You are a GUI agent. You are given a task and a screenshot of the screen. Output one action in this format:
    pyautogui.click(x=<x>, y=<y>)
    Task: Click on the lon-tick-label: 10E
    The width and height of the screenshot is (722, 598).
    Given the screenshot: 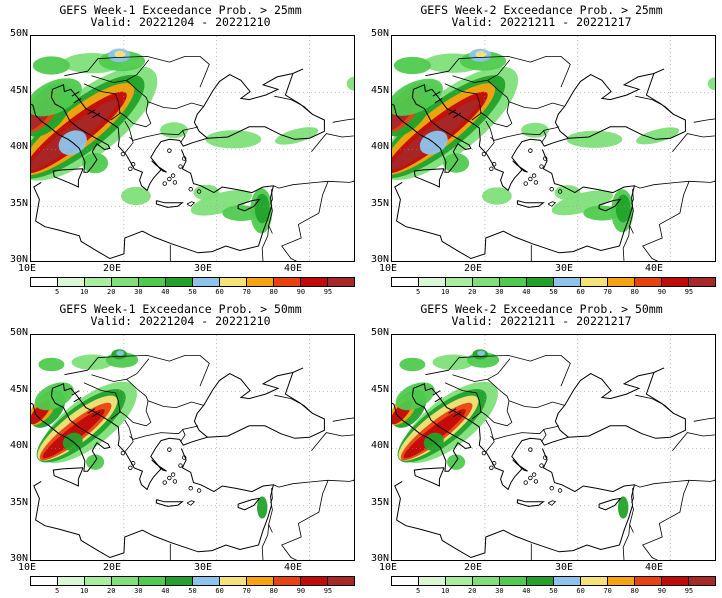 What is the action you would take?
    pyautogui.click(x=27, y=268)
    